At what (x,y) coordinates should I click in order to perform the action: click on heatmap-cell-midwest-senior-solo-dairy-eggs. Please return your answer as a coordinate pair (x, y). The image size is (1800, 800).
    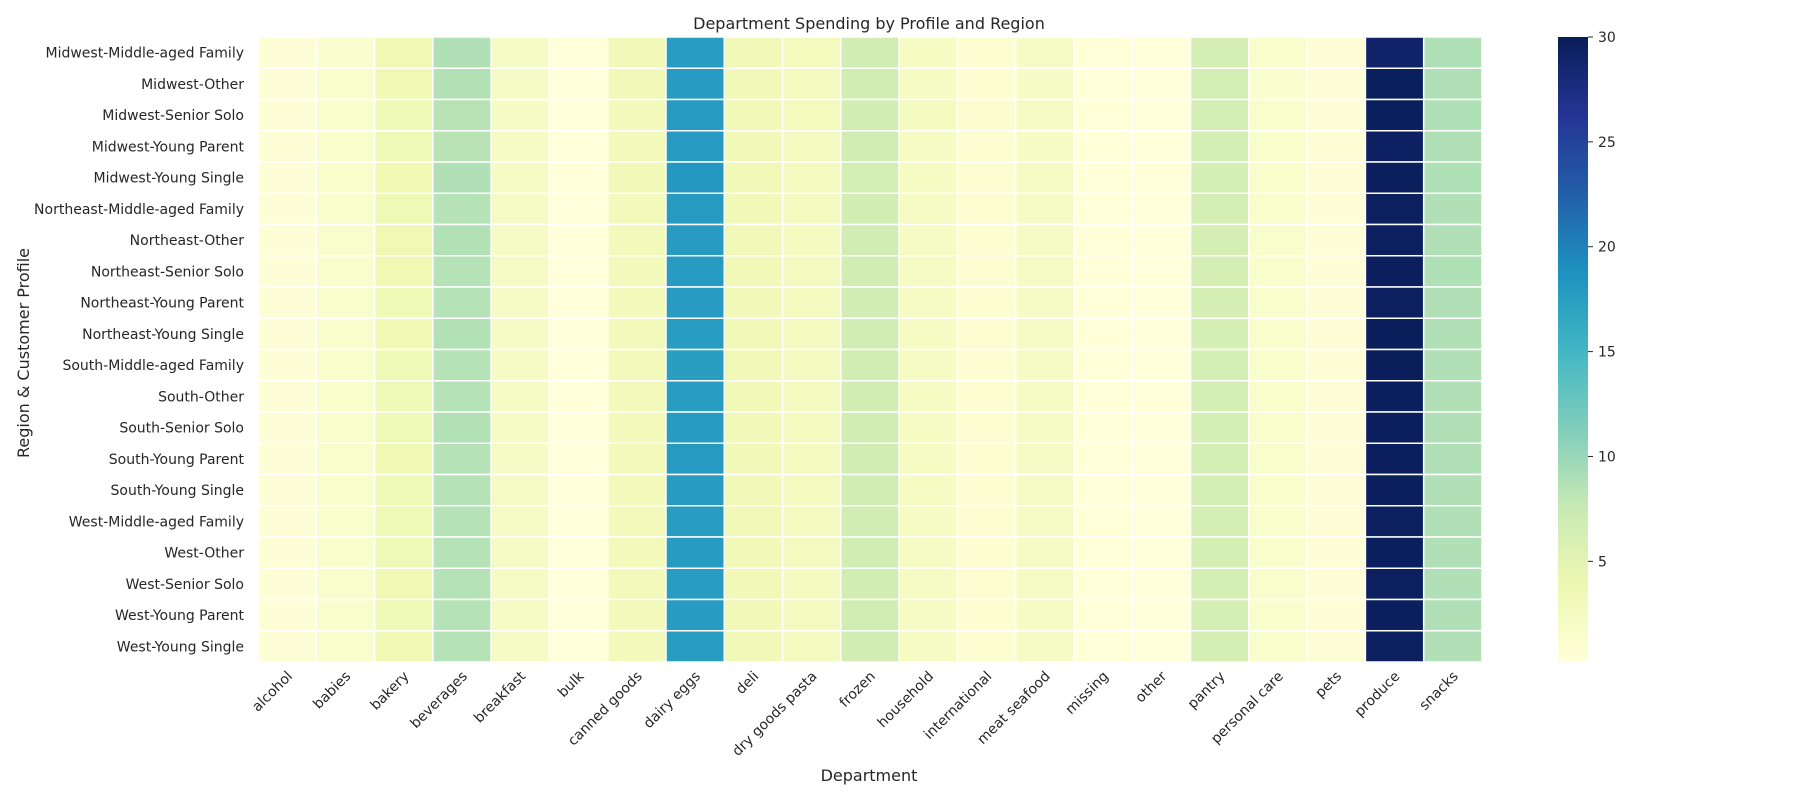
    Looking at the image, I should click on (695, 115).